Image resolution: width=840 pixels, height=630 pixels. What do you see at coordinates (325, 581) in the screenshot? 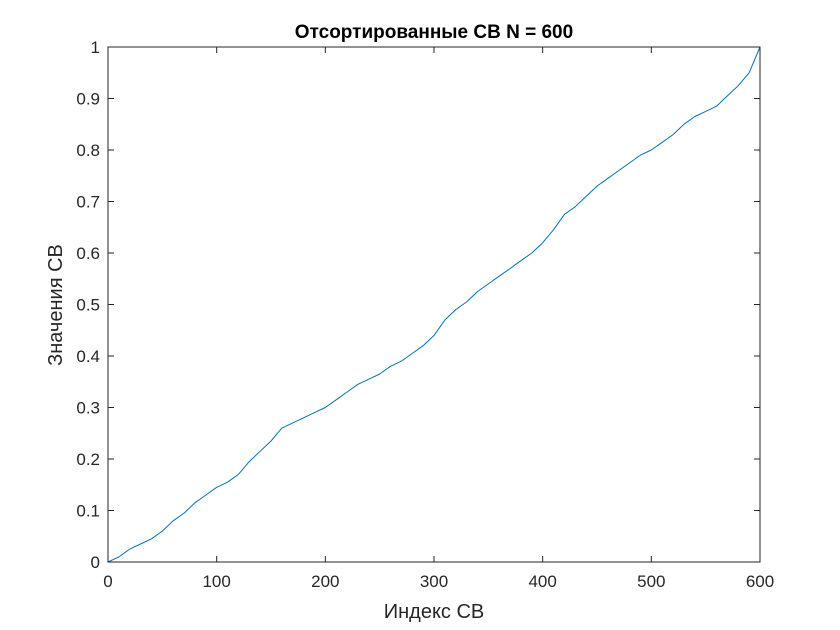
I see `x-tick-label: 200` at bounding box center [325, 581].